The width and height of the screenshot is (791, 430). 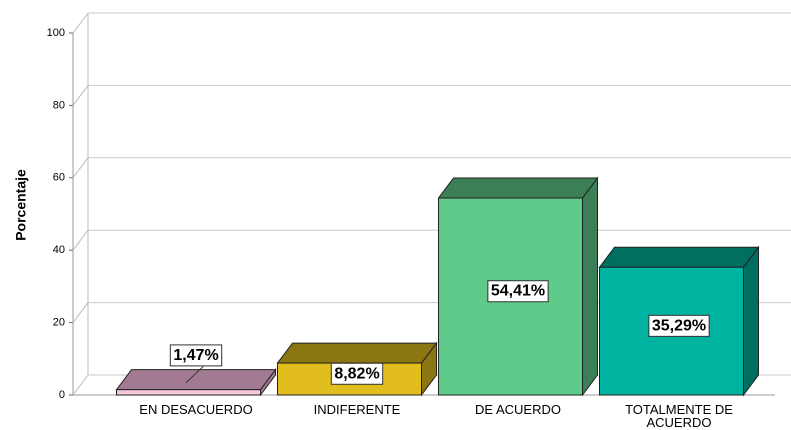 I want to click on y-axis-label: Porcentaje, so click(x=21, y=205).